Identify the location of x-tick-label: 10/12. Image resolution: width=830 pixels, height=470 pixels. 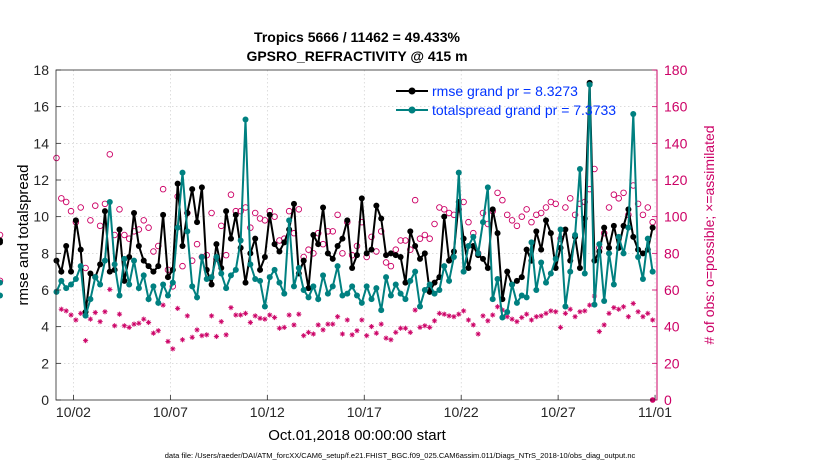
(267, 412).